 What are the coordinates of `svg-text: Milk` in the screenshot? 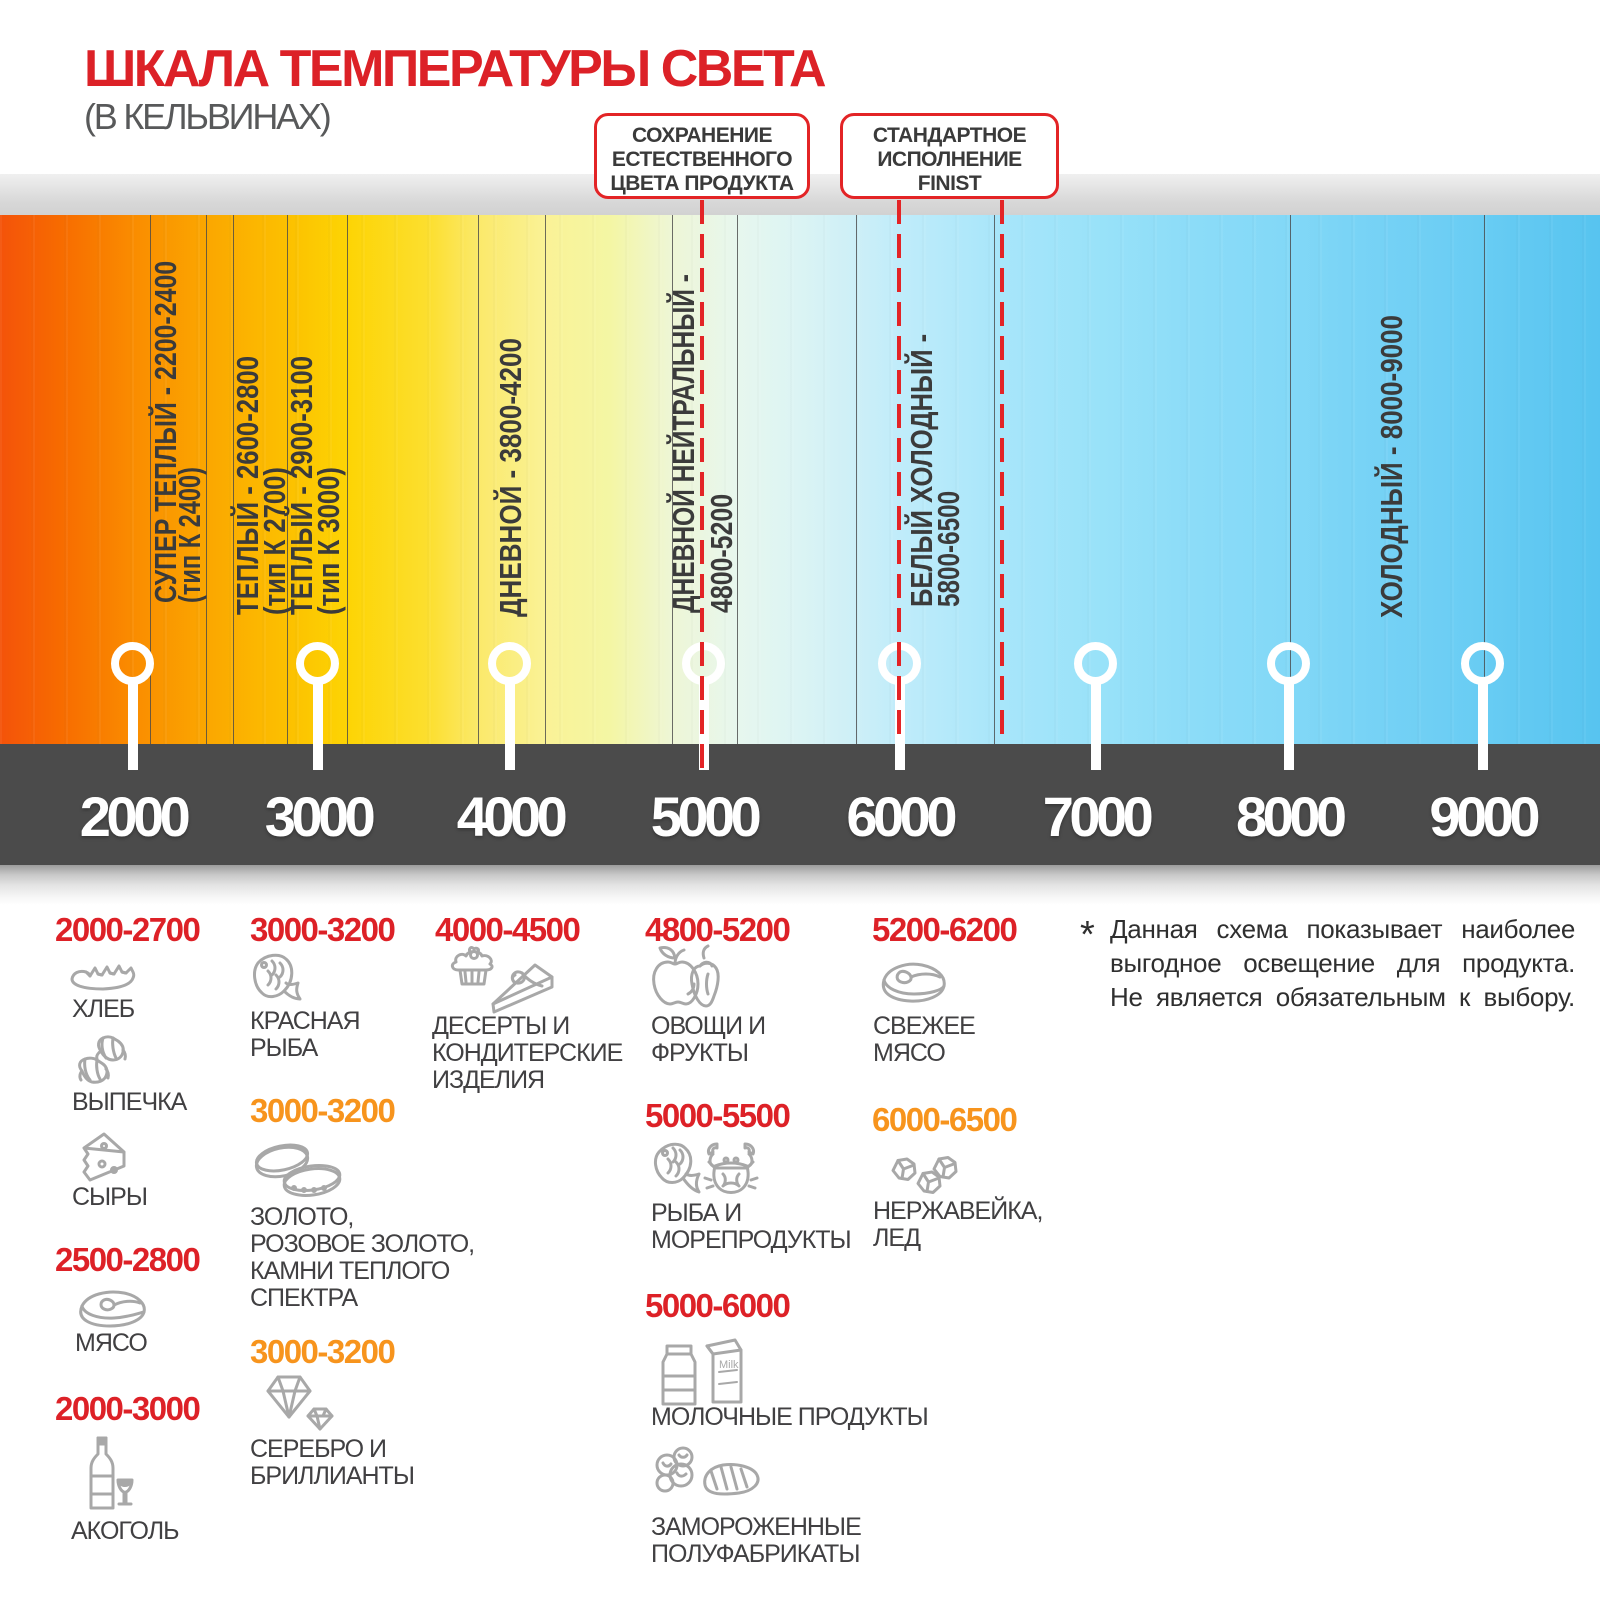 It's located at (729, 1365).